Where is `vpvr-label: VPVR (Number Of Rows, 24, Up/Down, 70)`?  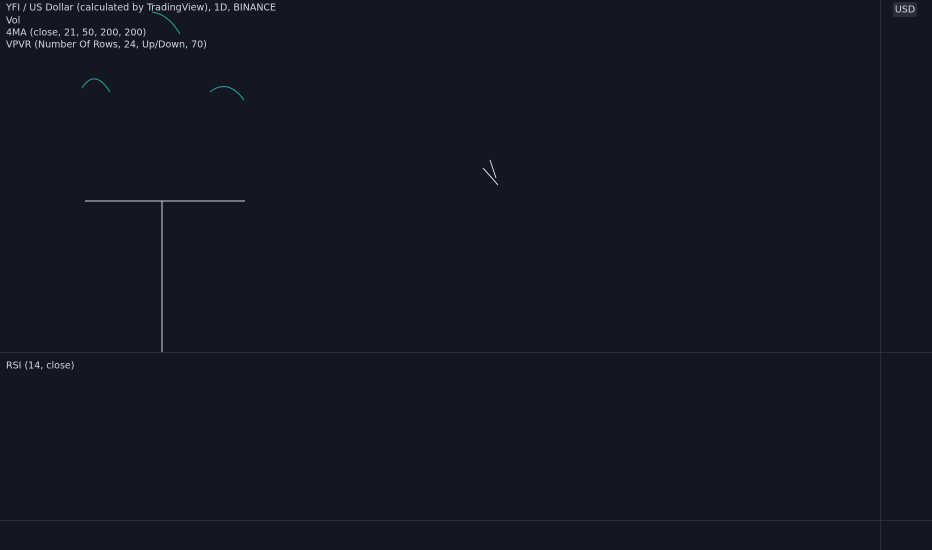
vpvr-label: VPVR (Number Of Rows, 24, Up/Down, 70) is located at coordinates (106, 45).